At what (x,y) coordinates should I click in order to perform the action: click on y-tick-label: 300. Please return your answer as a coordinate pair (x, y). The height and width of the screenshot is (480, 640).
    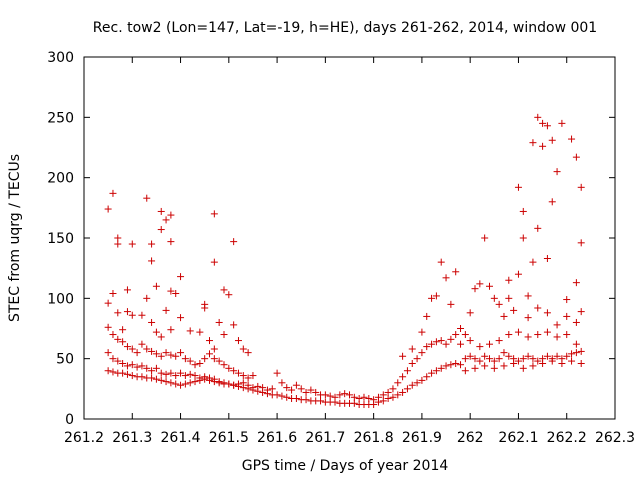
    Looking at the image, I should click on (60, 58).